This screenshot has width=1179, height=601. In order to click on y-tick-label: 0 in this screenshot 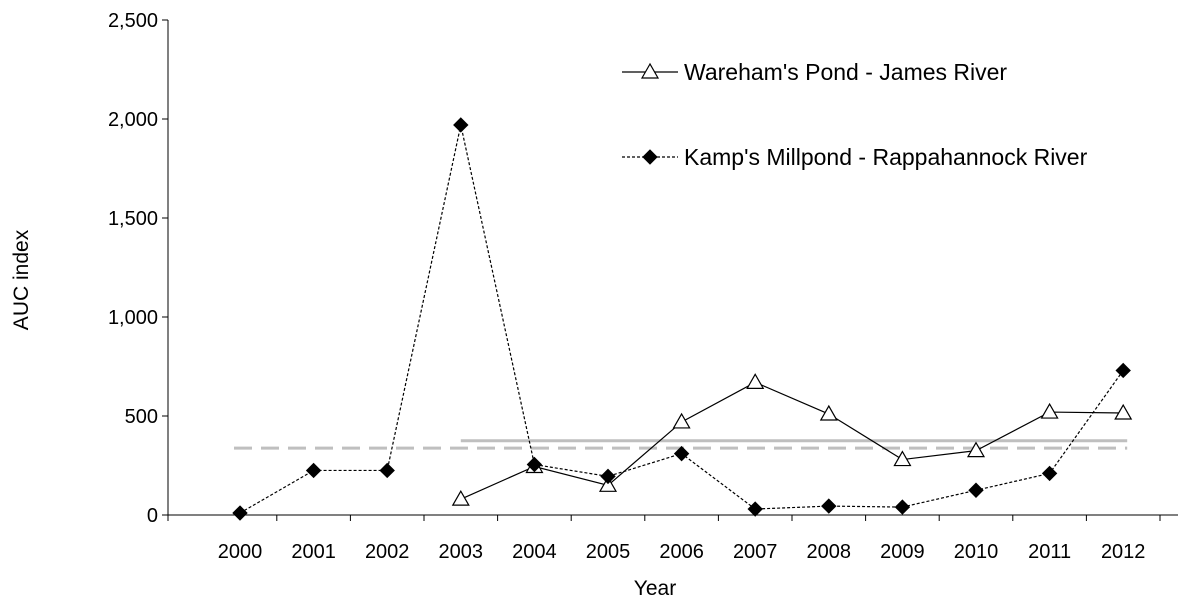, I will do `click(152, 516)`.